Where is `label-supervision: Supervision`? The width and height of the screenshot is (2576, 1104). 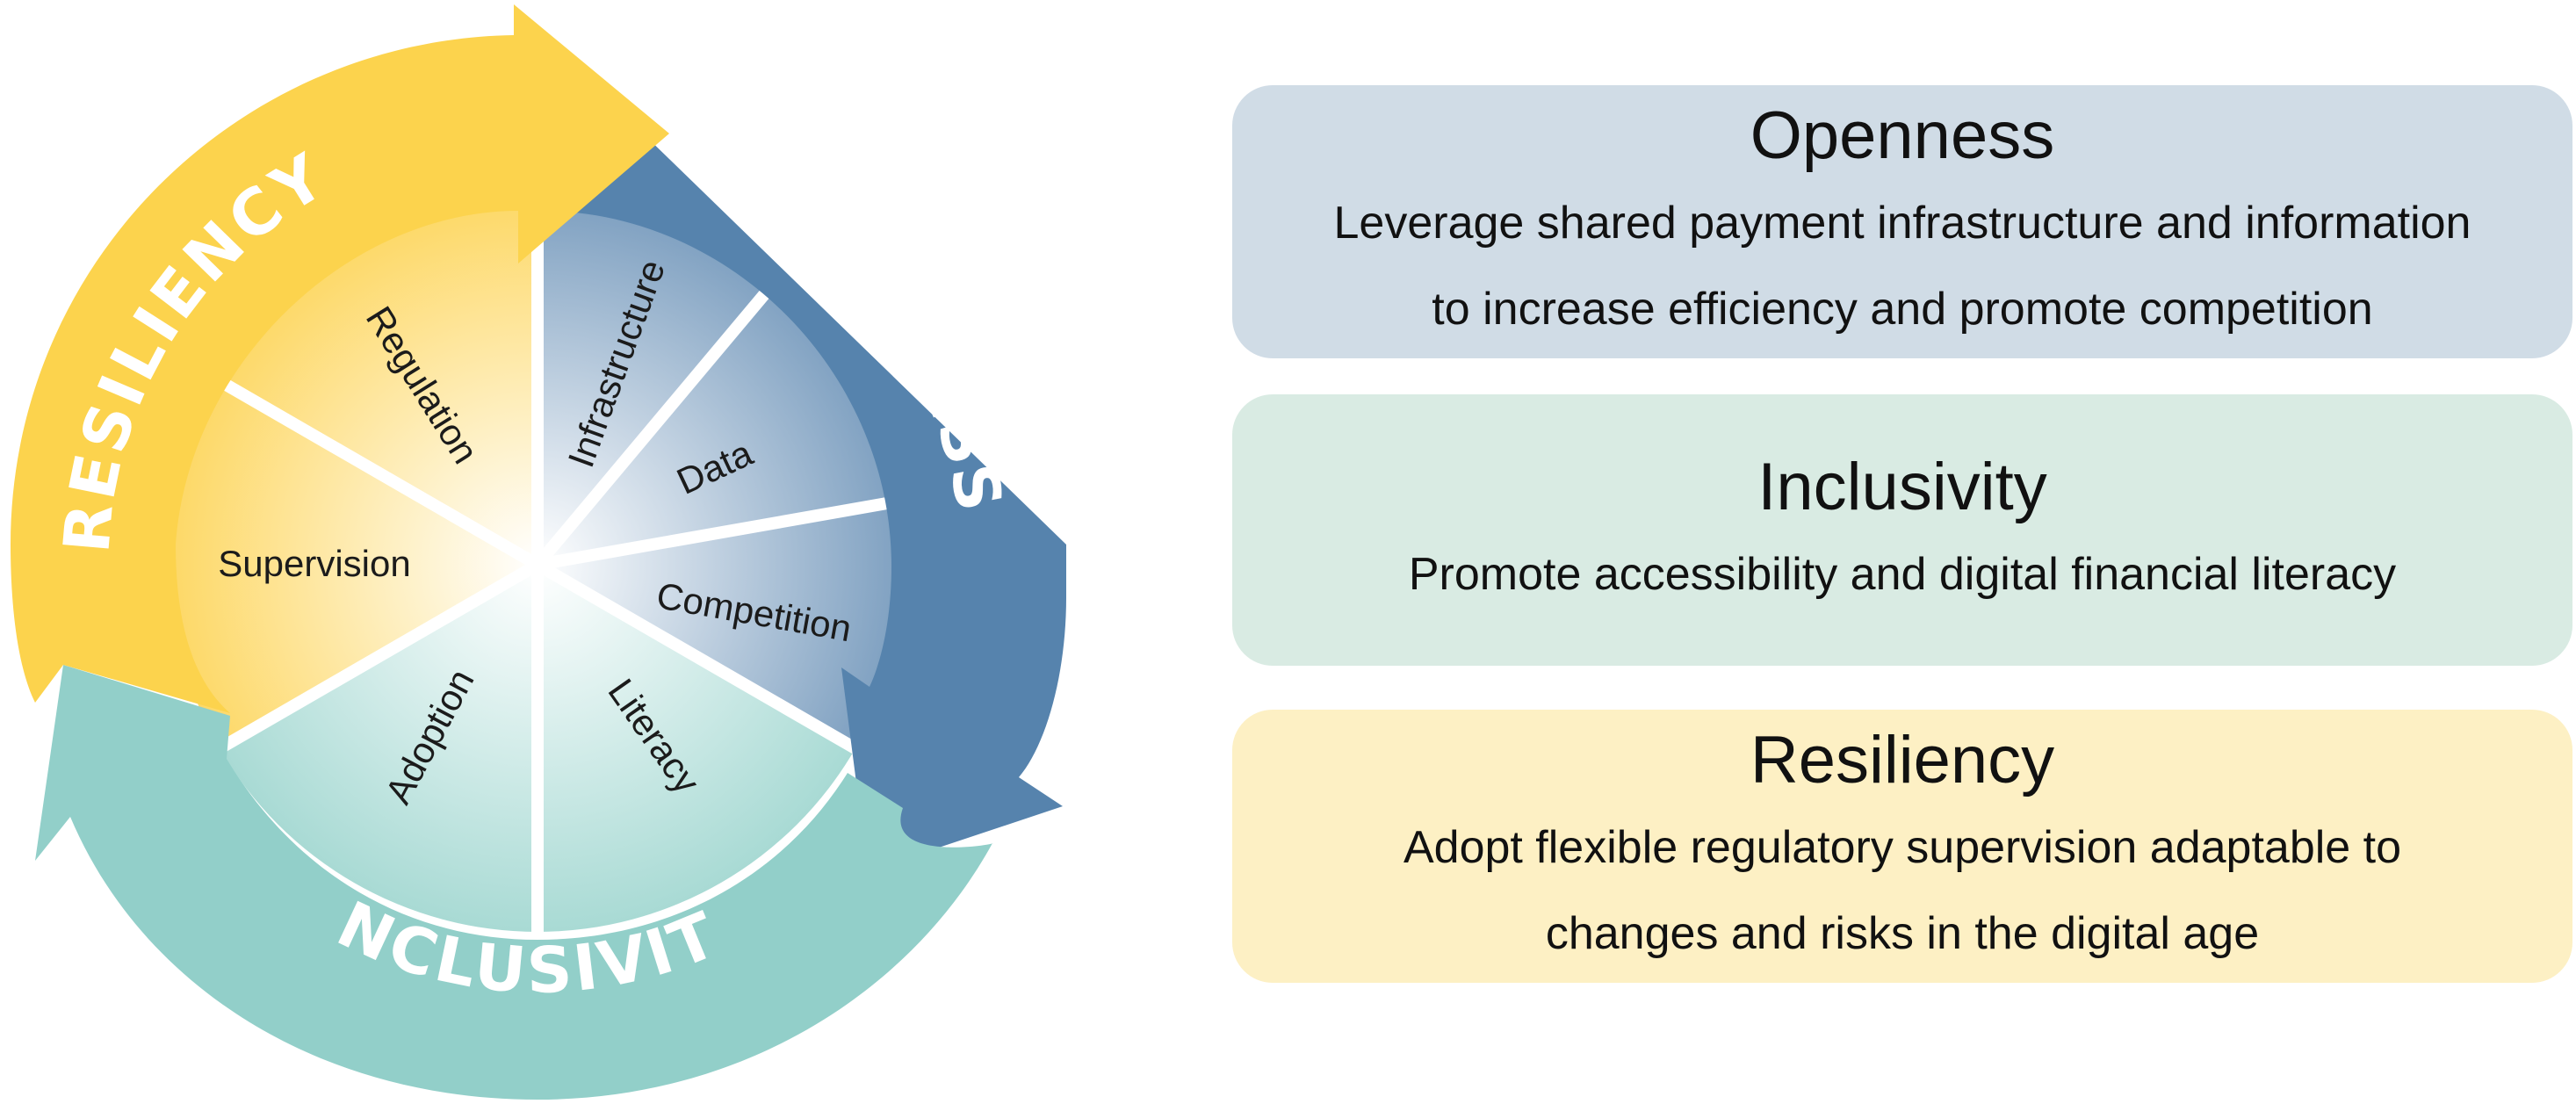 label-supervision: Supervision is located at coordinates (314, 563).